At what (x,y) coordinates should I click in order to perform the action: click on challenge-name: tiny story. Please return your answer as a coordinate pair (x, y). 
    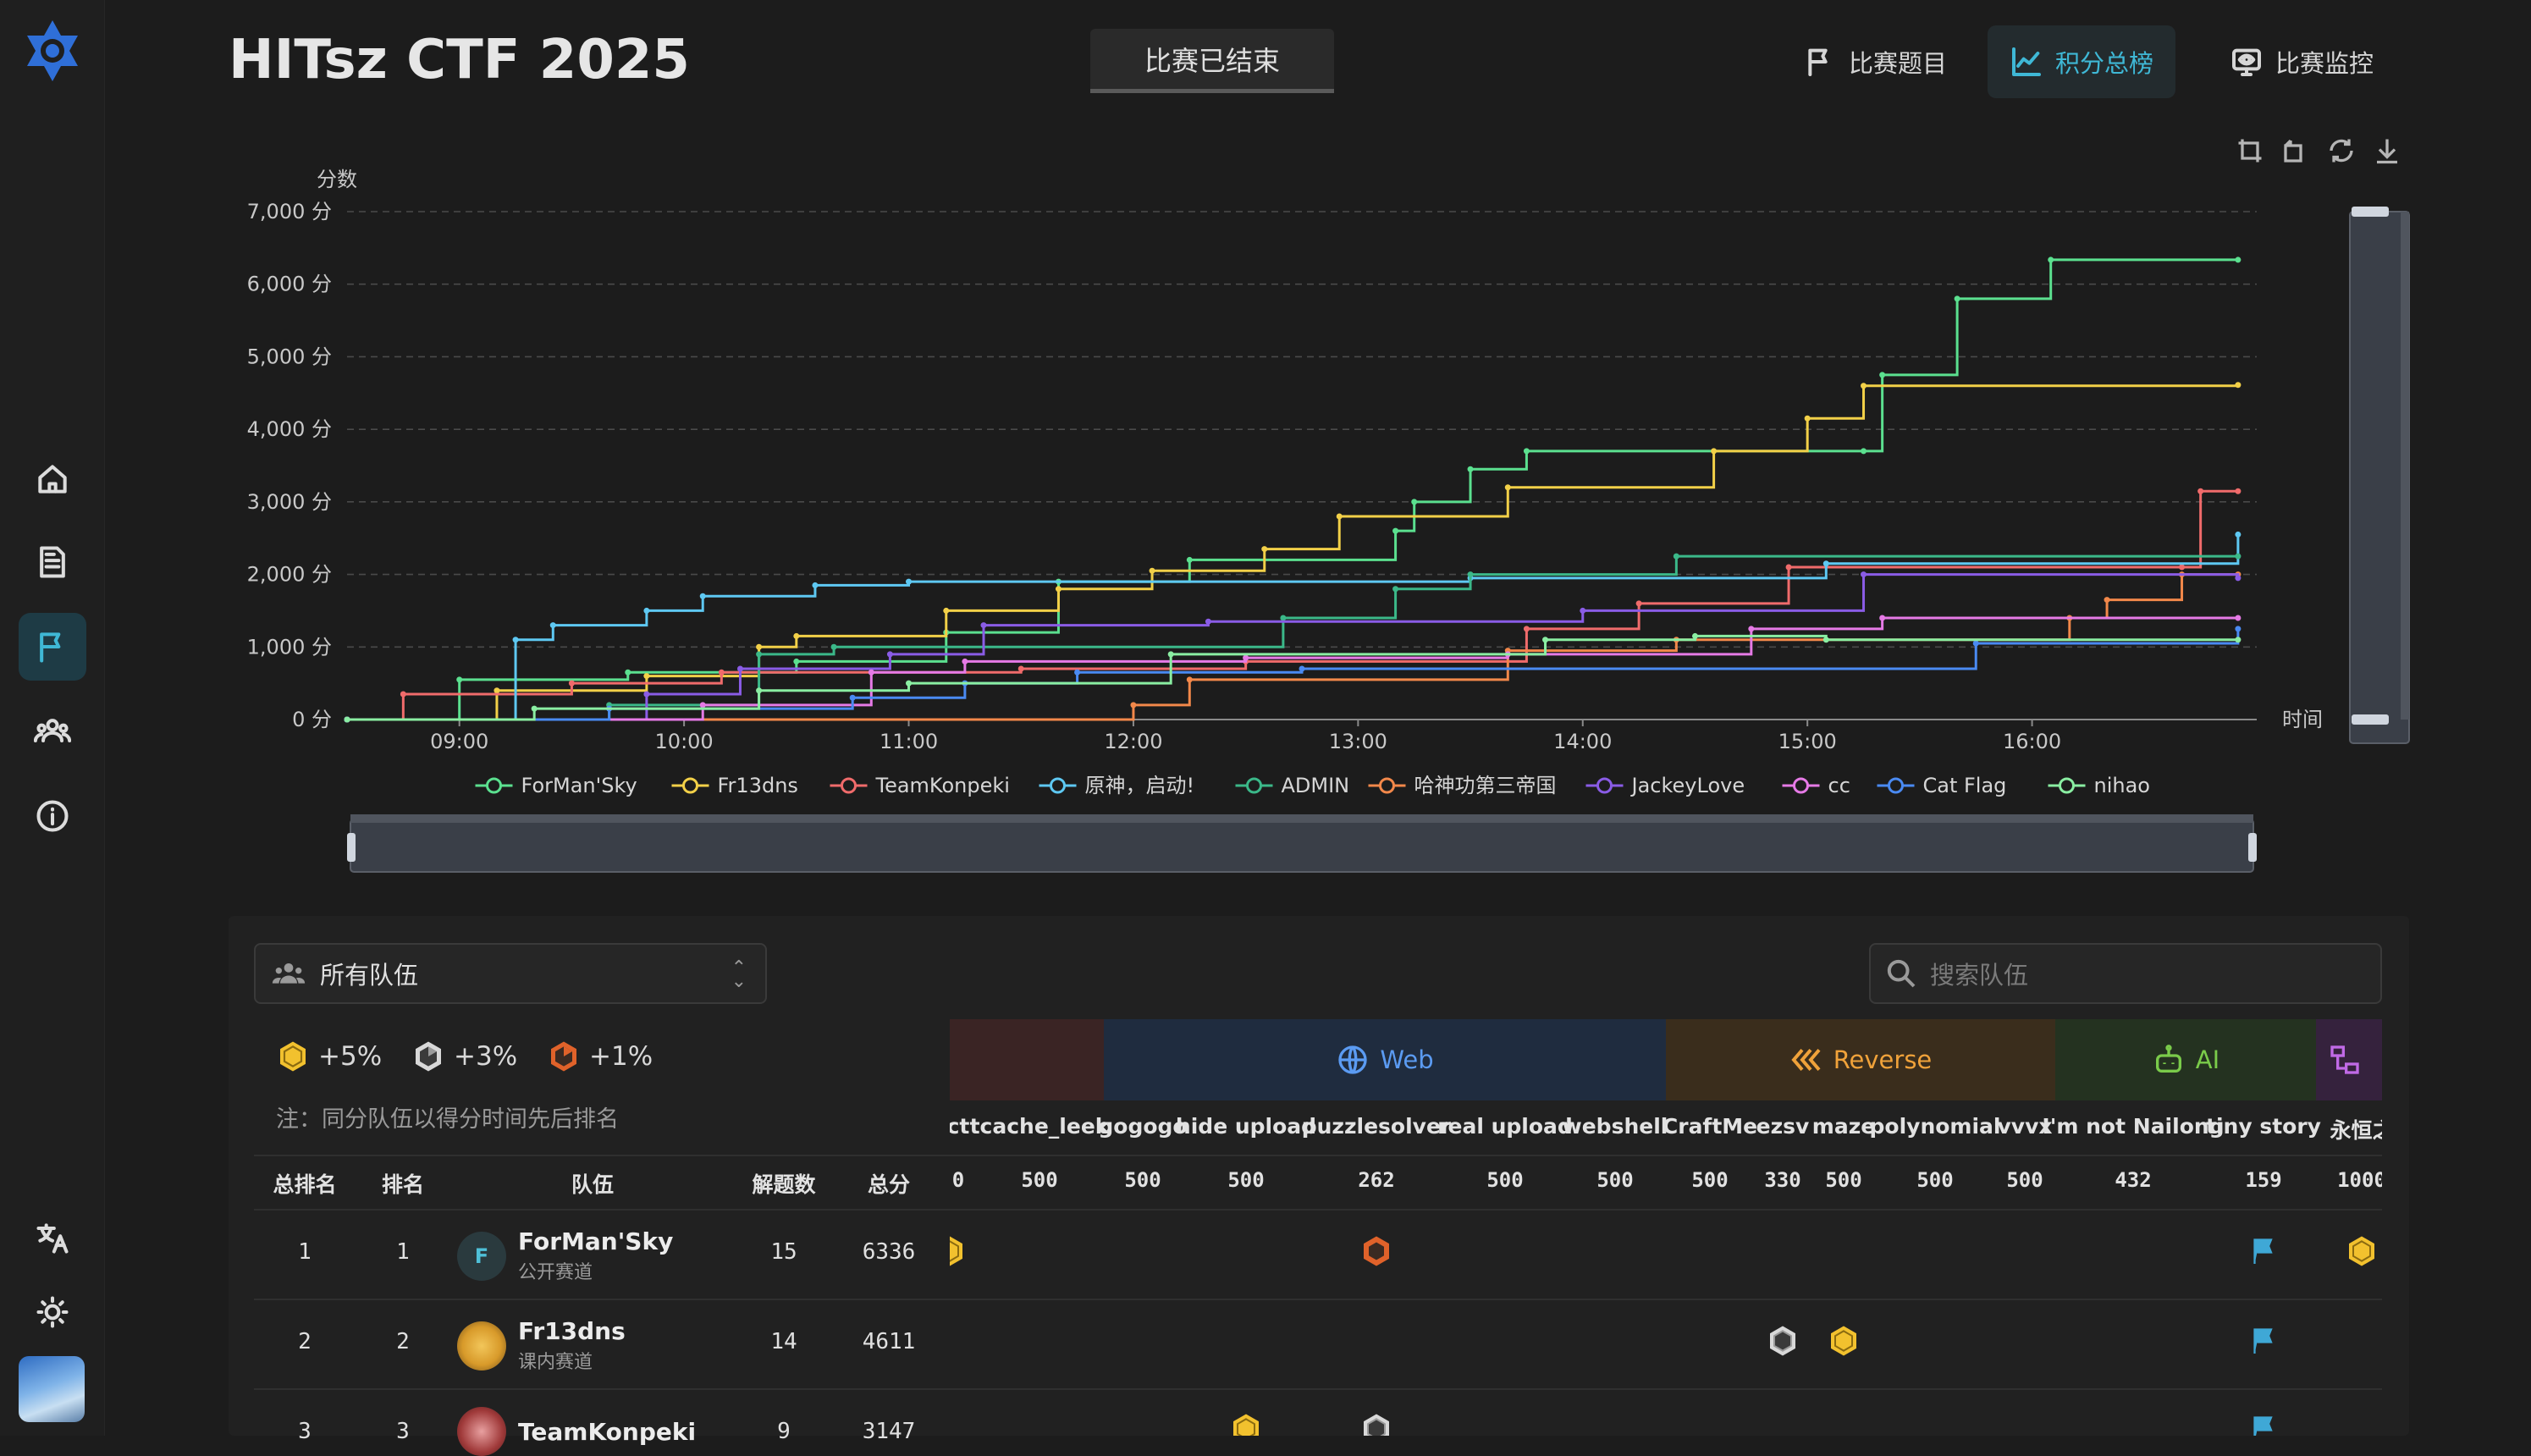
    Looking at the image, I should click on (2263, 1126).